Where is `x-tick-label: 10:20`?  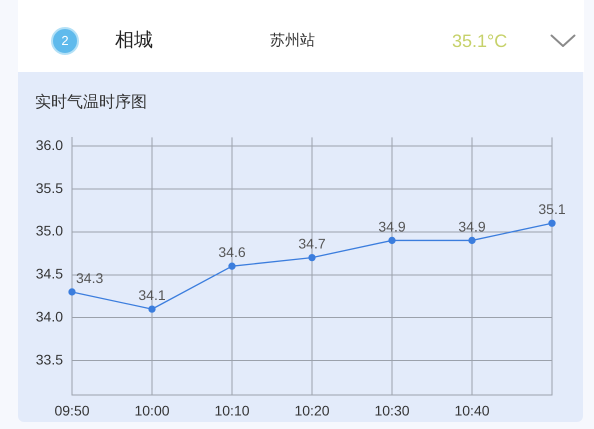 x-tick-label: 10:20 is located at coordinates (312, 410).